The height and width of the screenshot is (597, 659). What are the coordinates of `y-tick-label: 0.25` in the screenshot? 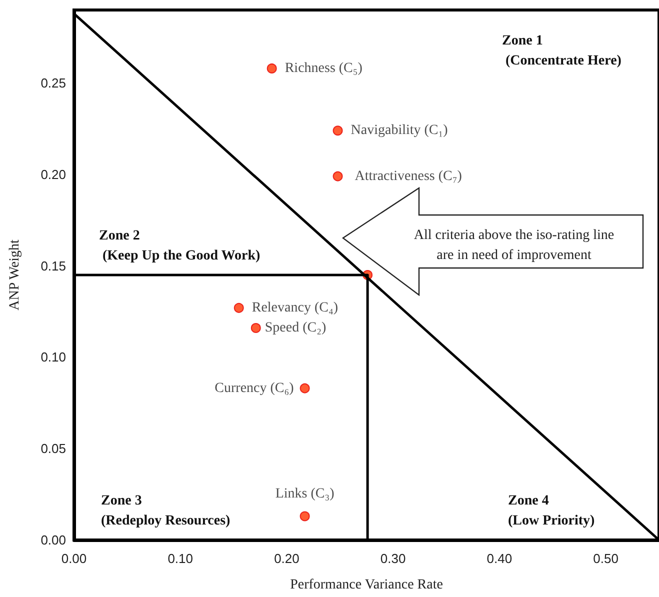 It's located at (53, 83).